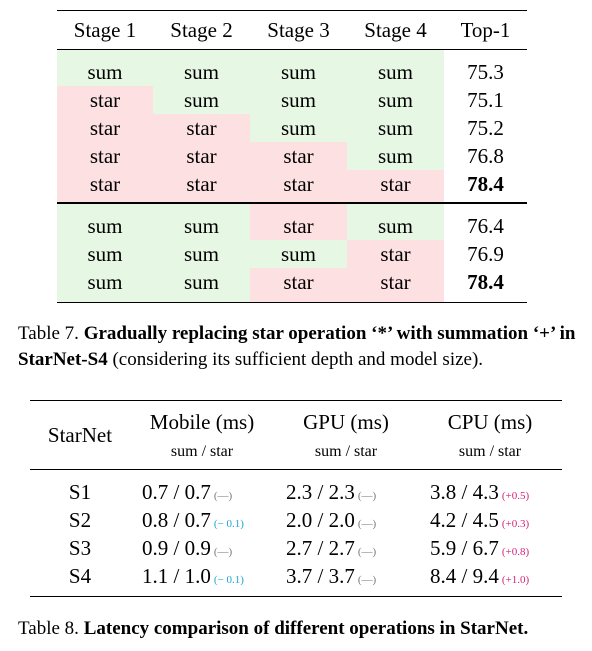  Describe the element at coordinates (515, 579) in the screenshot. I see `latency-delta: (+1.0)` at that location.